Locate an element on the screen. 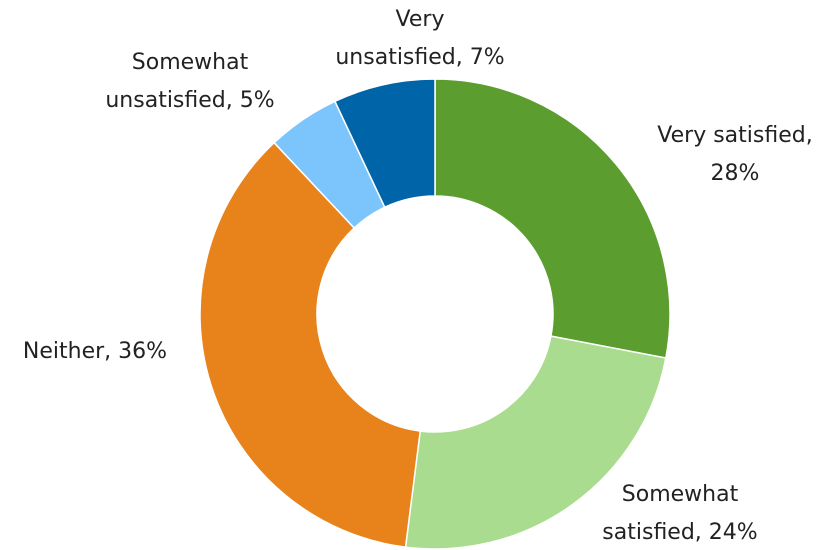 The width and height of the screenshot is (830, 550). data-label: unsatisfied, 5% is located at coordinates (189, 100).